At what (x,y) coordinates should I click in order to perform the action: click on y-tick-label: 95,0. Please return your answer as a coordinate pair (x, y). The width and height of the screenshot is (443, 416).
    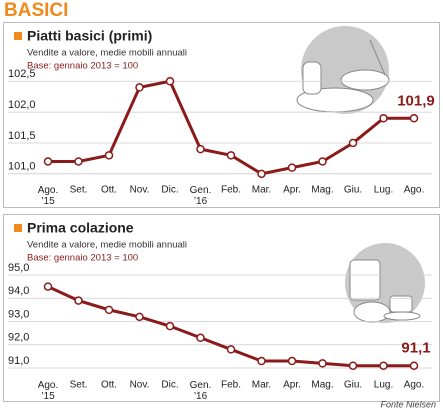
    Looking at the image, I should click on (18, 268).